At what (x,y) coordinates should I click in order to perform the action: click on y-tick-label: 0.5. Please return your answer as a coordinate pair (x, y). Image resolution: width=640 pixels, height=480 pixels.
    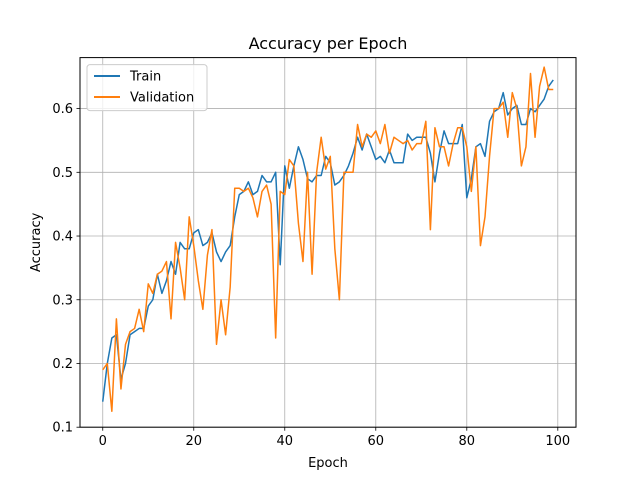
    Looking at the image, I should click on (62, 173).